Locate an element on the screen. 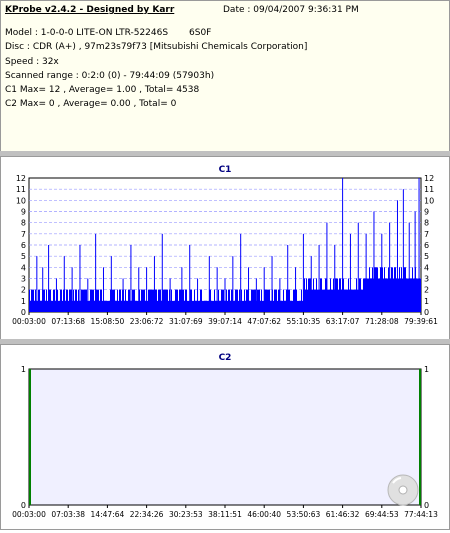 Image resolution: width=450 pixels, height=533 pixels. y-tick-label-right: 7 is located at coordinates (426, 234).